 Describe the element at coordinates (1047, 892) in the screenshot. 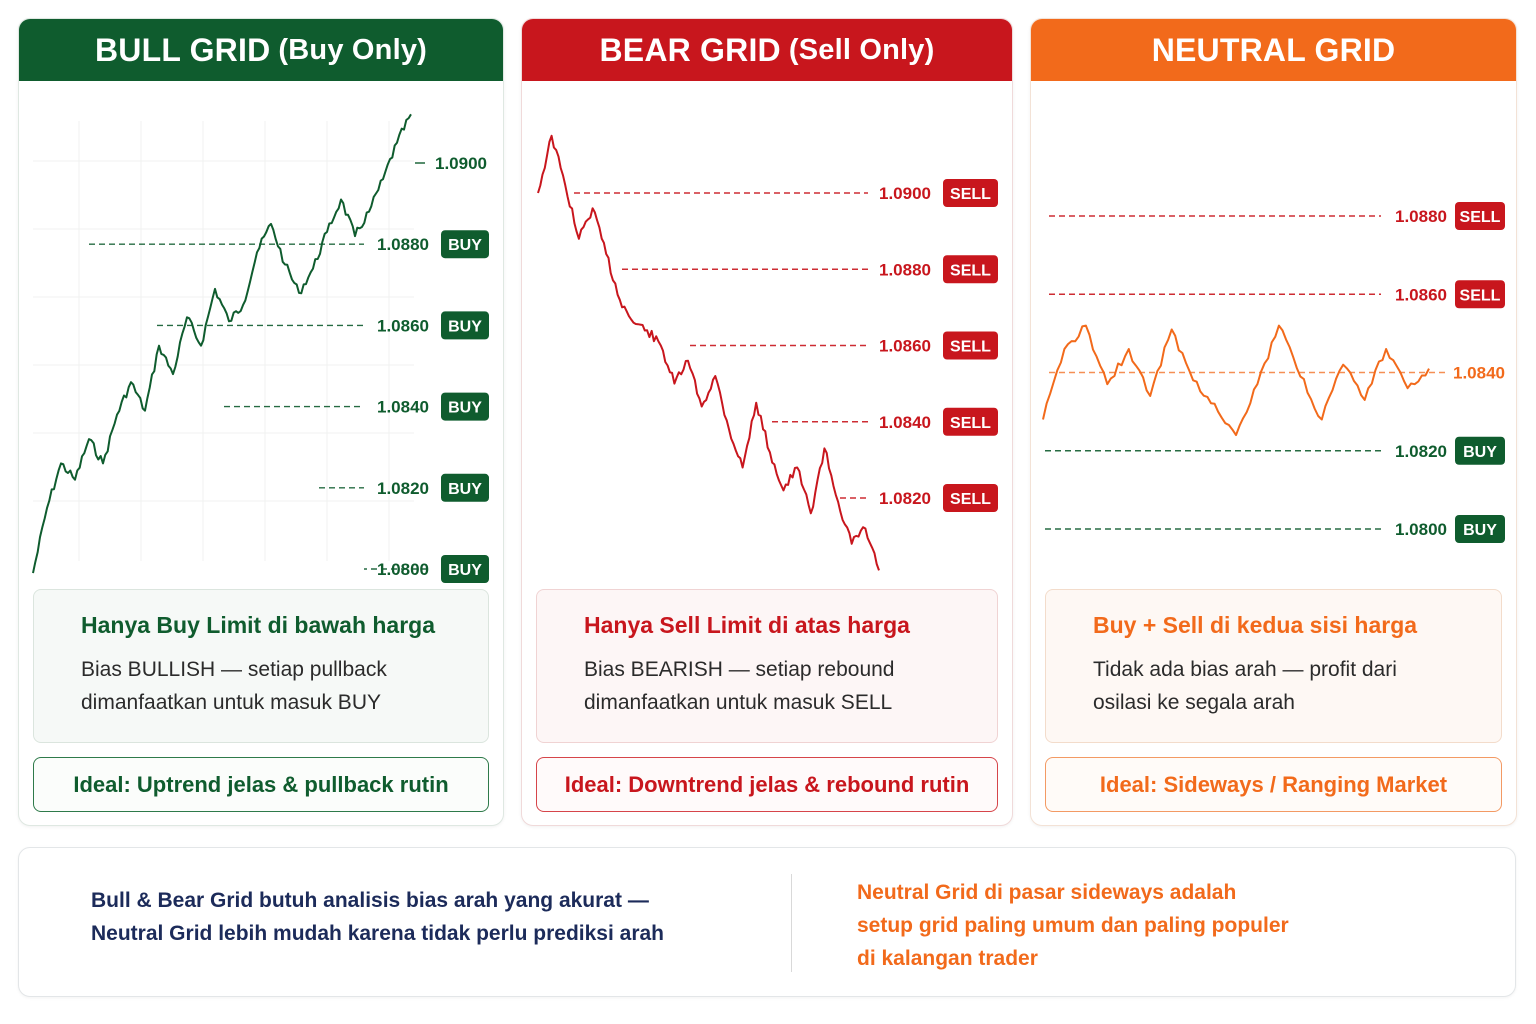

I see `footer-right-line: Neutral Grid di pasar sideways adalah` at that location.